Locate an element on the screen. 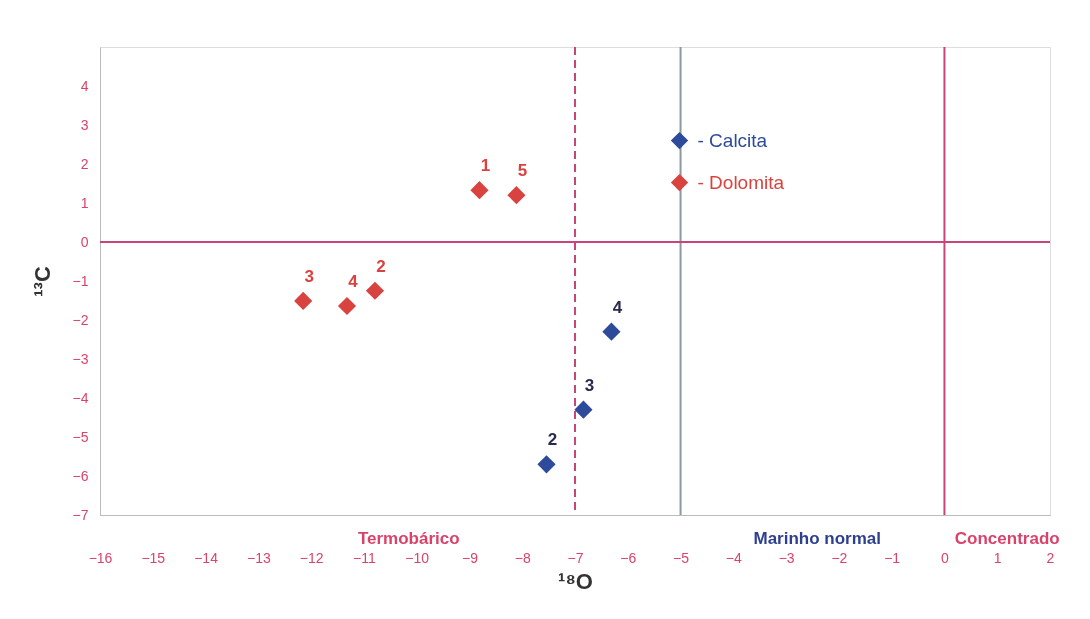 The height and width of the screenshot is (619, 1090). text: Termobárico is located at coordinates (408, 538).